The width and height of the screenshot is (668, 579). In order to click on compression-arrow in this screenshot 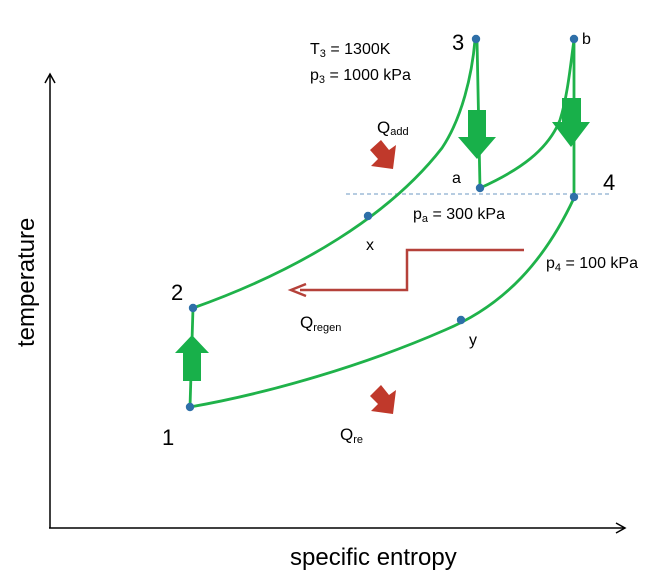, I will do `click(192, 358)`.